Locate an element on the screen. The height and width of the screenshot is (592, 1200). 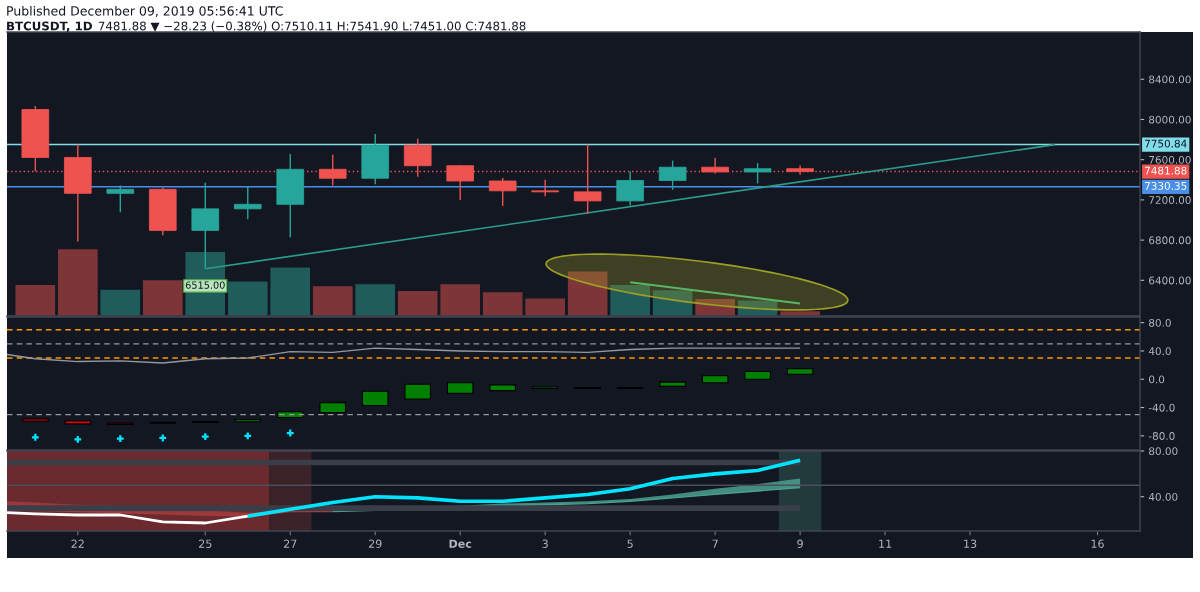
y-tick-label: 40.00 is located at coordinates (1163, 496).